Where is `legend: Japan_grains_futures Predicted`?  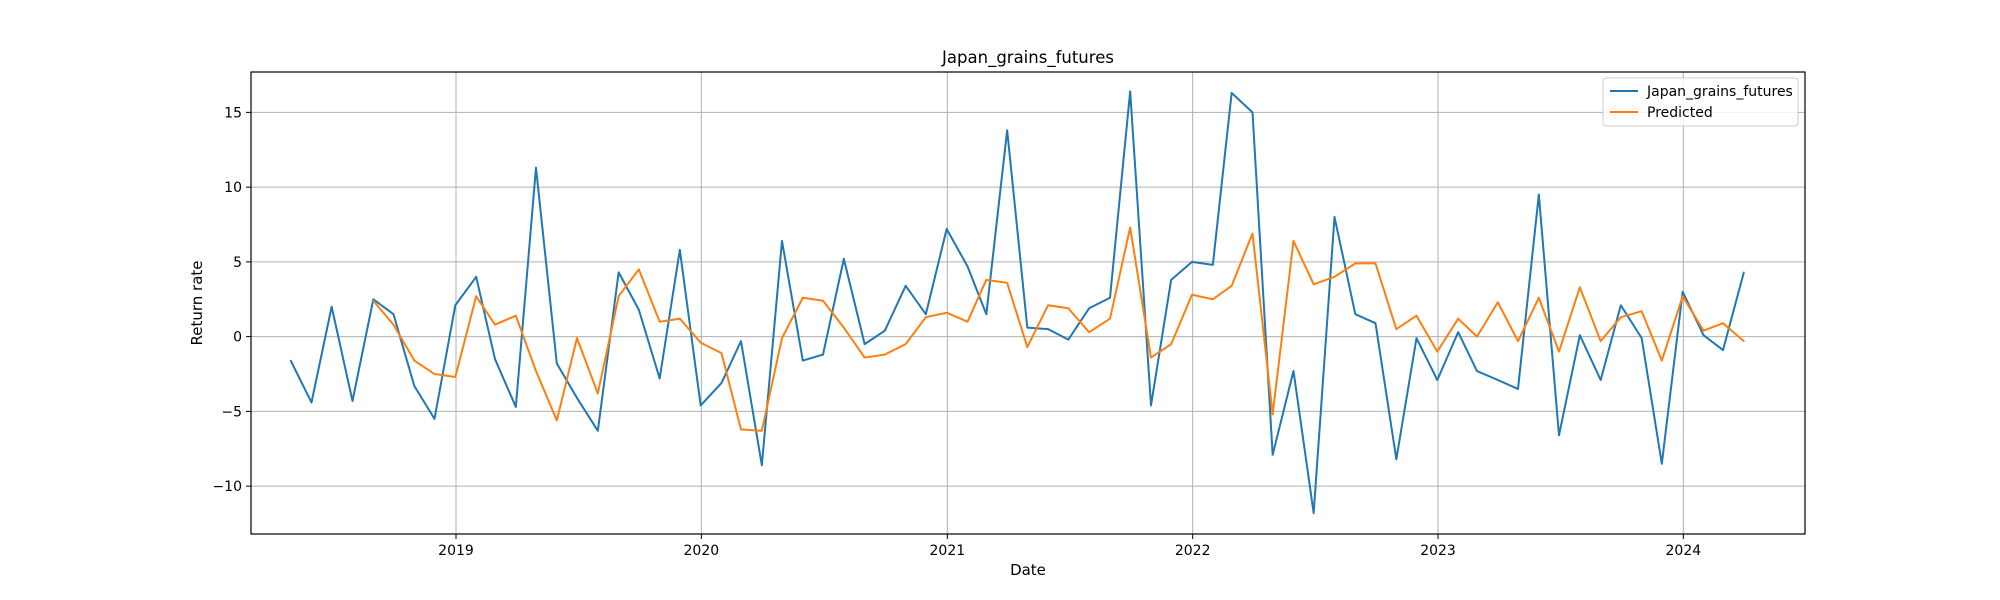
legend: Japan_grains_futures Predicted is located at coordinates (1700, 102).